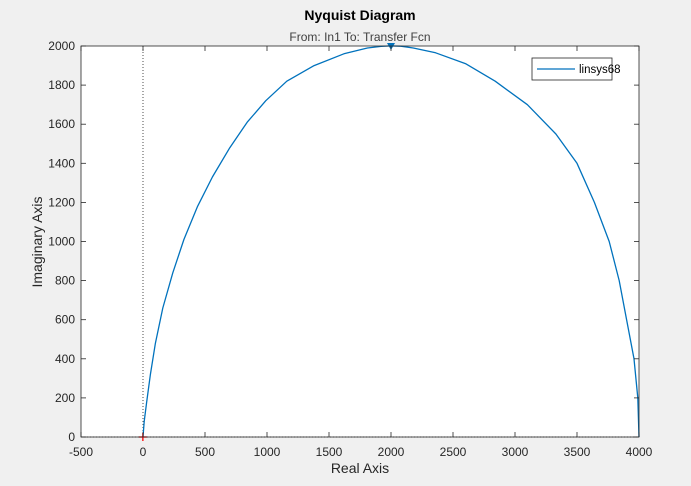 The height and width of the screenshot is (486, 691). Describe the element at coordinates (360, 468) in the screenshot. I see `x-axis-label: Real Axis` at that location.